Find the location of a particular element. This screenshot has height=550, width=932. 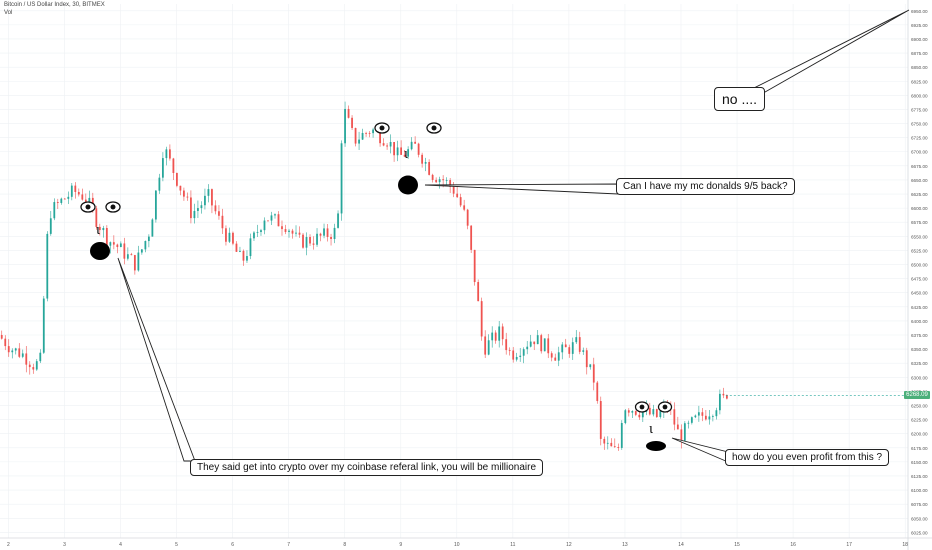

y-tick-label: 6725.00 is located at coordinates (919, 138).